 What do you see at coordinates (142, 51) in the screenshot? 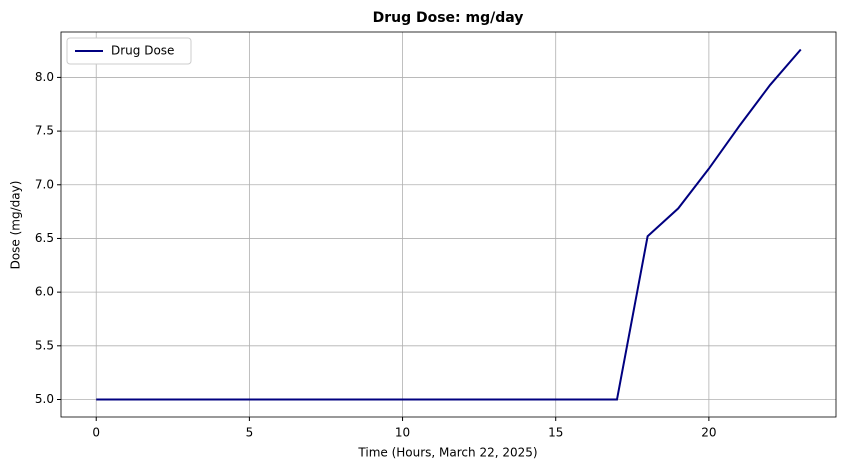
I see `legend-label: Drug Dose` at bounding box center [142, 51].